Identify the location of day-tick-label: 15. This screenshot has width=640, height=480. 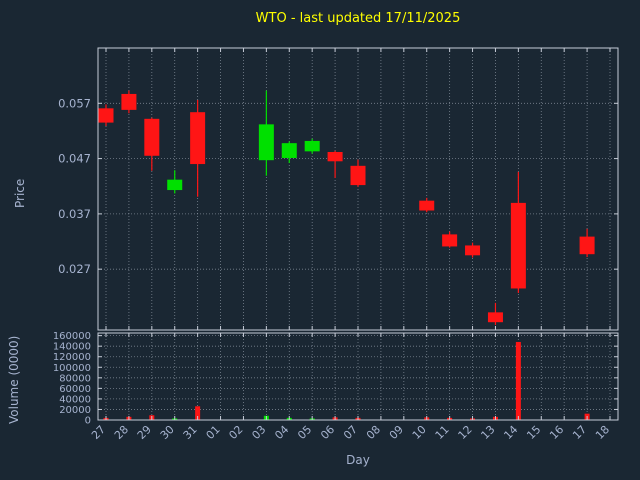
(533, 432).